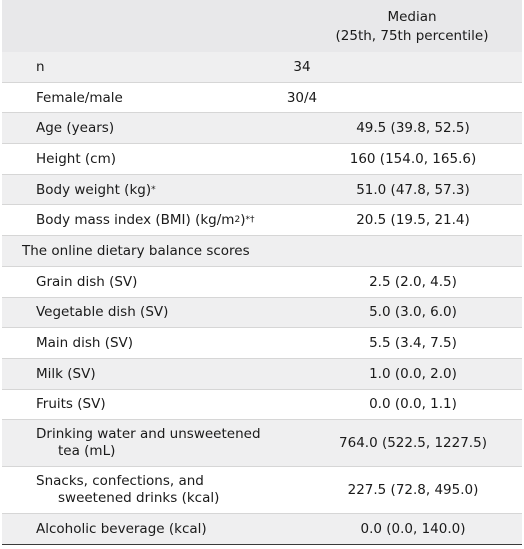 This screenshot has height=549, width=524. Describe the element at coordinates (262, 26) in the screenshot. I see `table-header: Median (25th, 75th percentile)` at that location.